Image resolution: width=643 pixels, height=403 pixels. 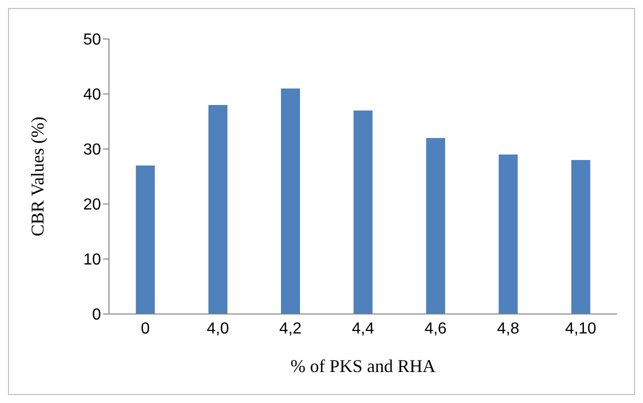 What do you see at coordinates (290, 329) in the screenshot?
I see `x-tick-label: 4,2` at bounding box center [290, 329].